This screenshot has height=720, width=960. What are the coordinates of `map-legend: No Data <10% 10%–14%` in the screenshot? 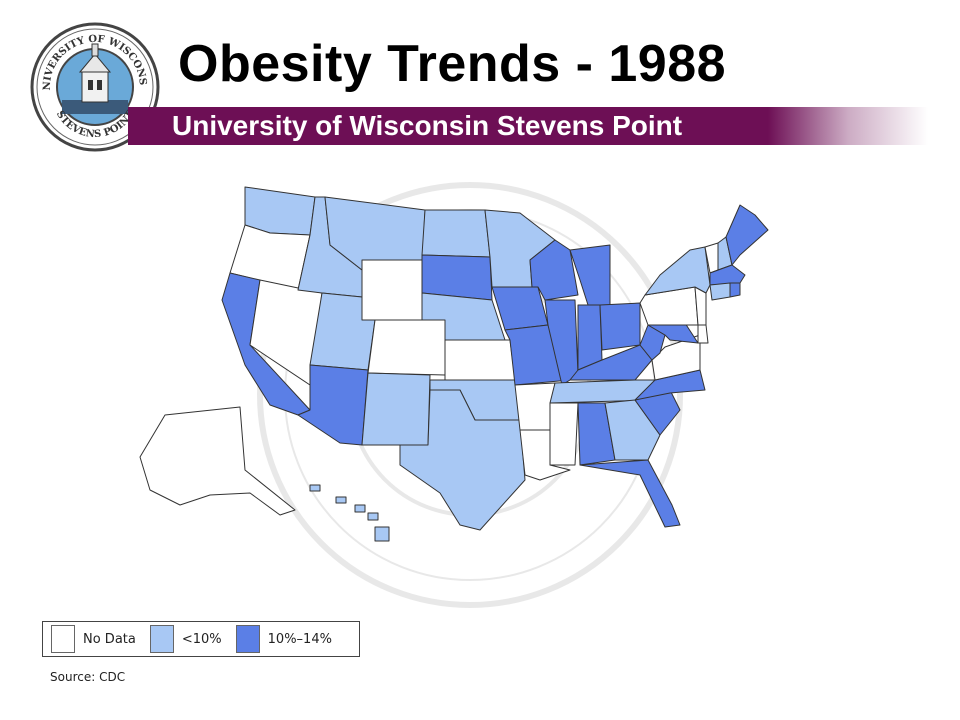 It's located at (201, 639).